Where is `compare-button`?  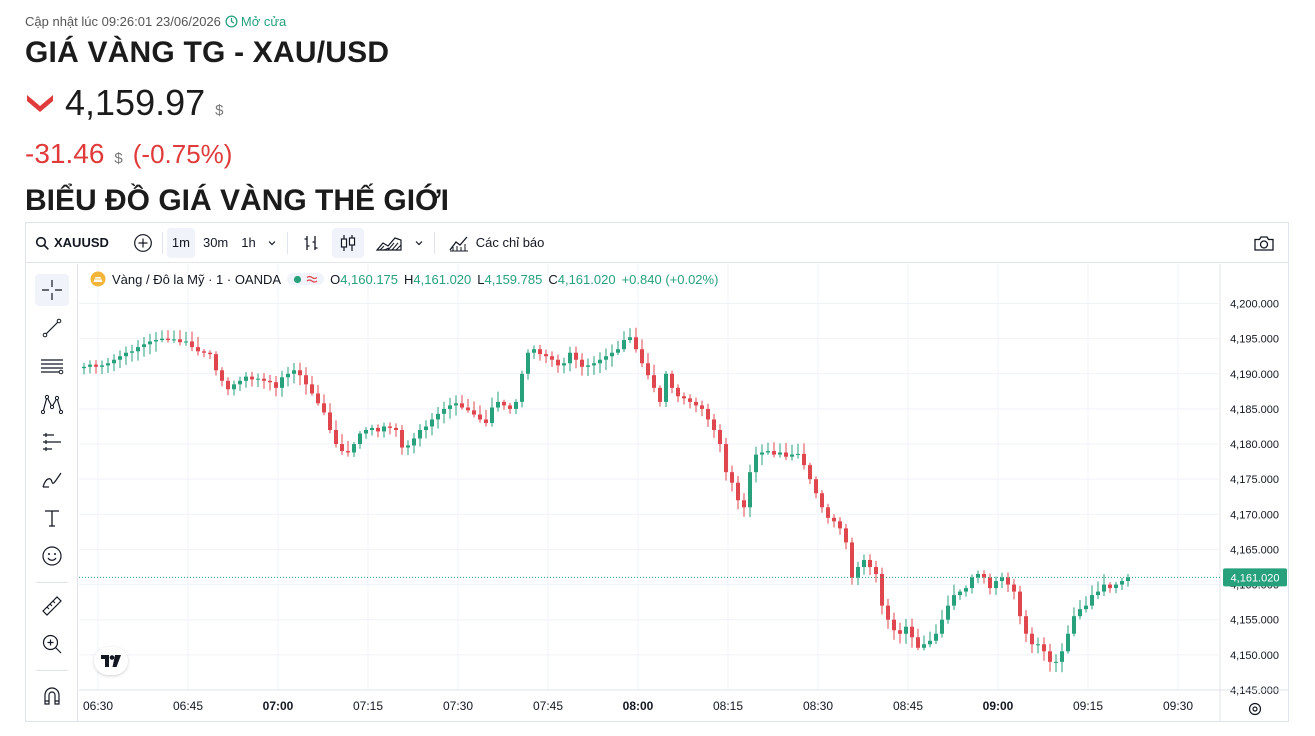
compare-button is located at coordinates (143, 243).